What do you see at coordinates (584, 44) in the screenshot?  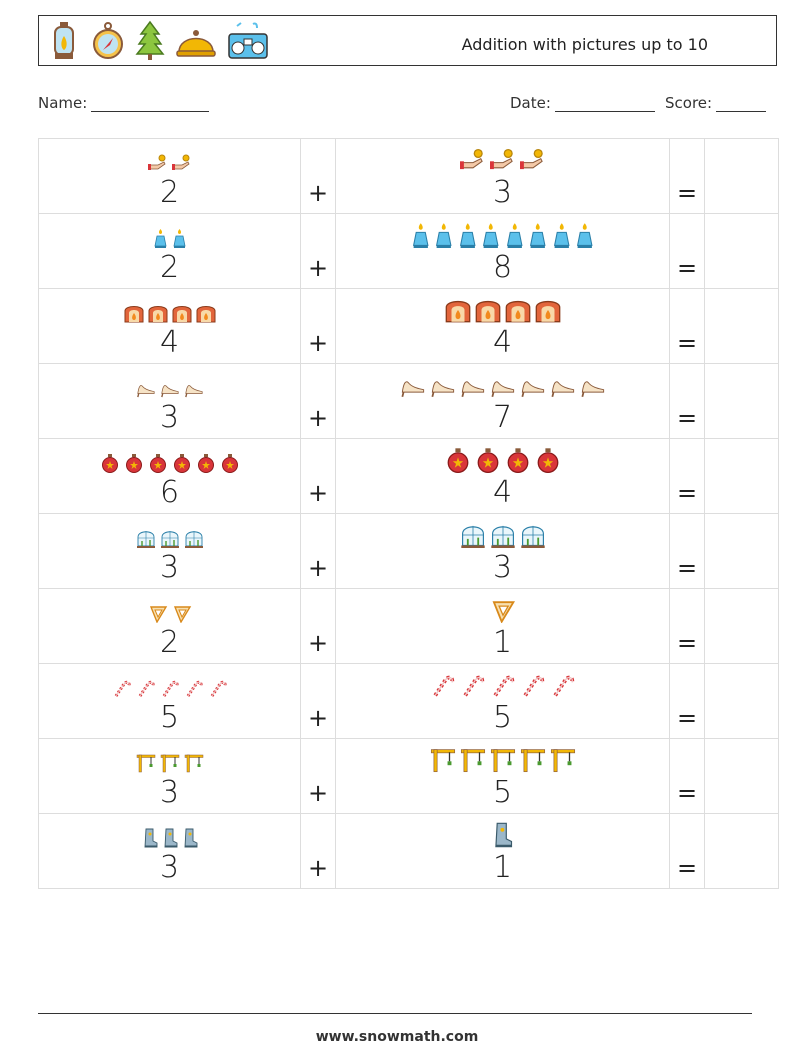 I see `page-title: Addition with pictures up to 10` at bounding box center [584, 44].